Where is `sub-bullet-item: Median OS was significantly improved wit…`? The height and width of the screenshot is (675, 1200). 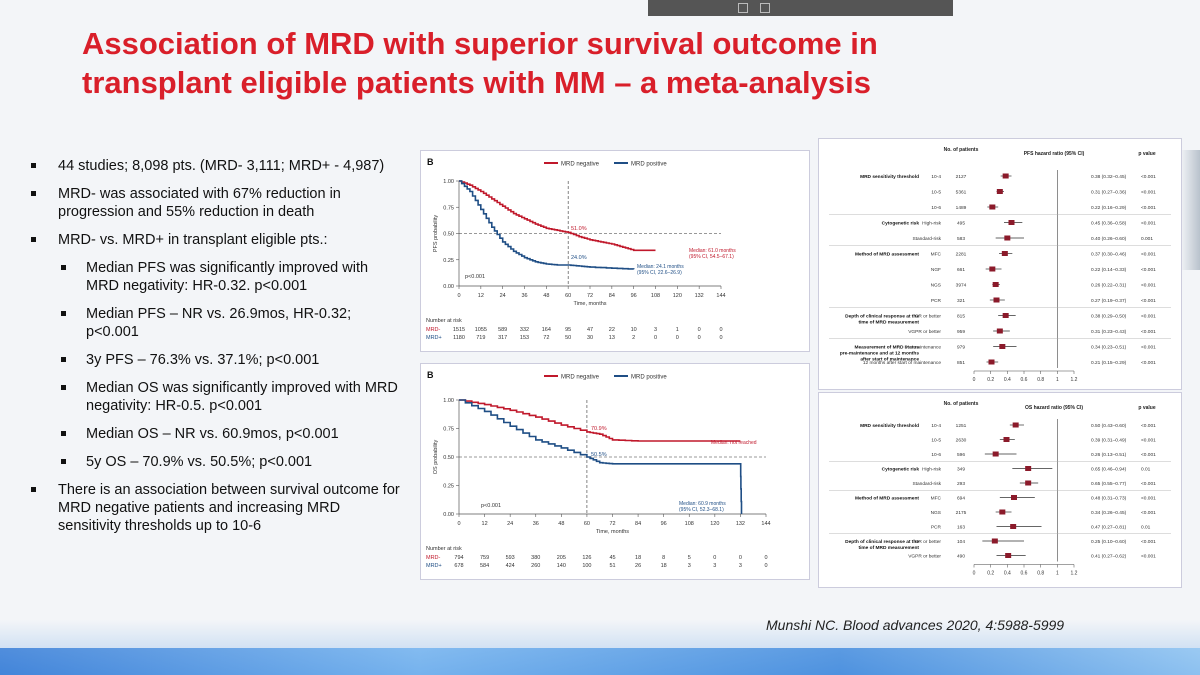 sub-bullet-item: Median OS was significantly improved wit… is located at coordinates (214, 397).